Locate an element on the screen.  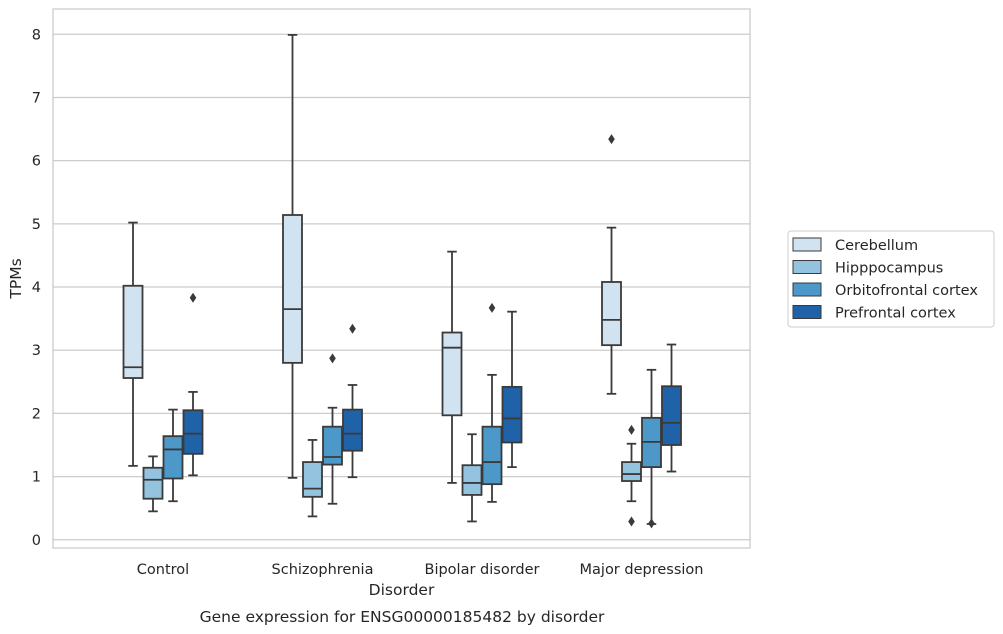
y-tick-label: 2 is located at coordinates (36, 414).